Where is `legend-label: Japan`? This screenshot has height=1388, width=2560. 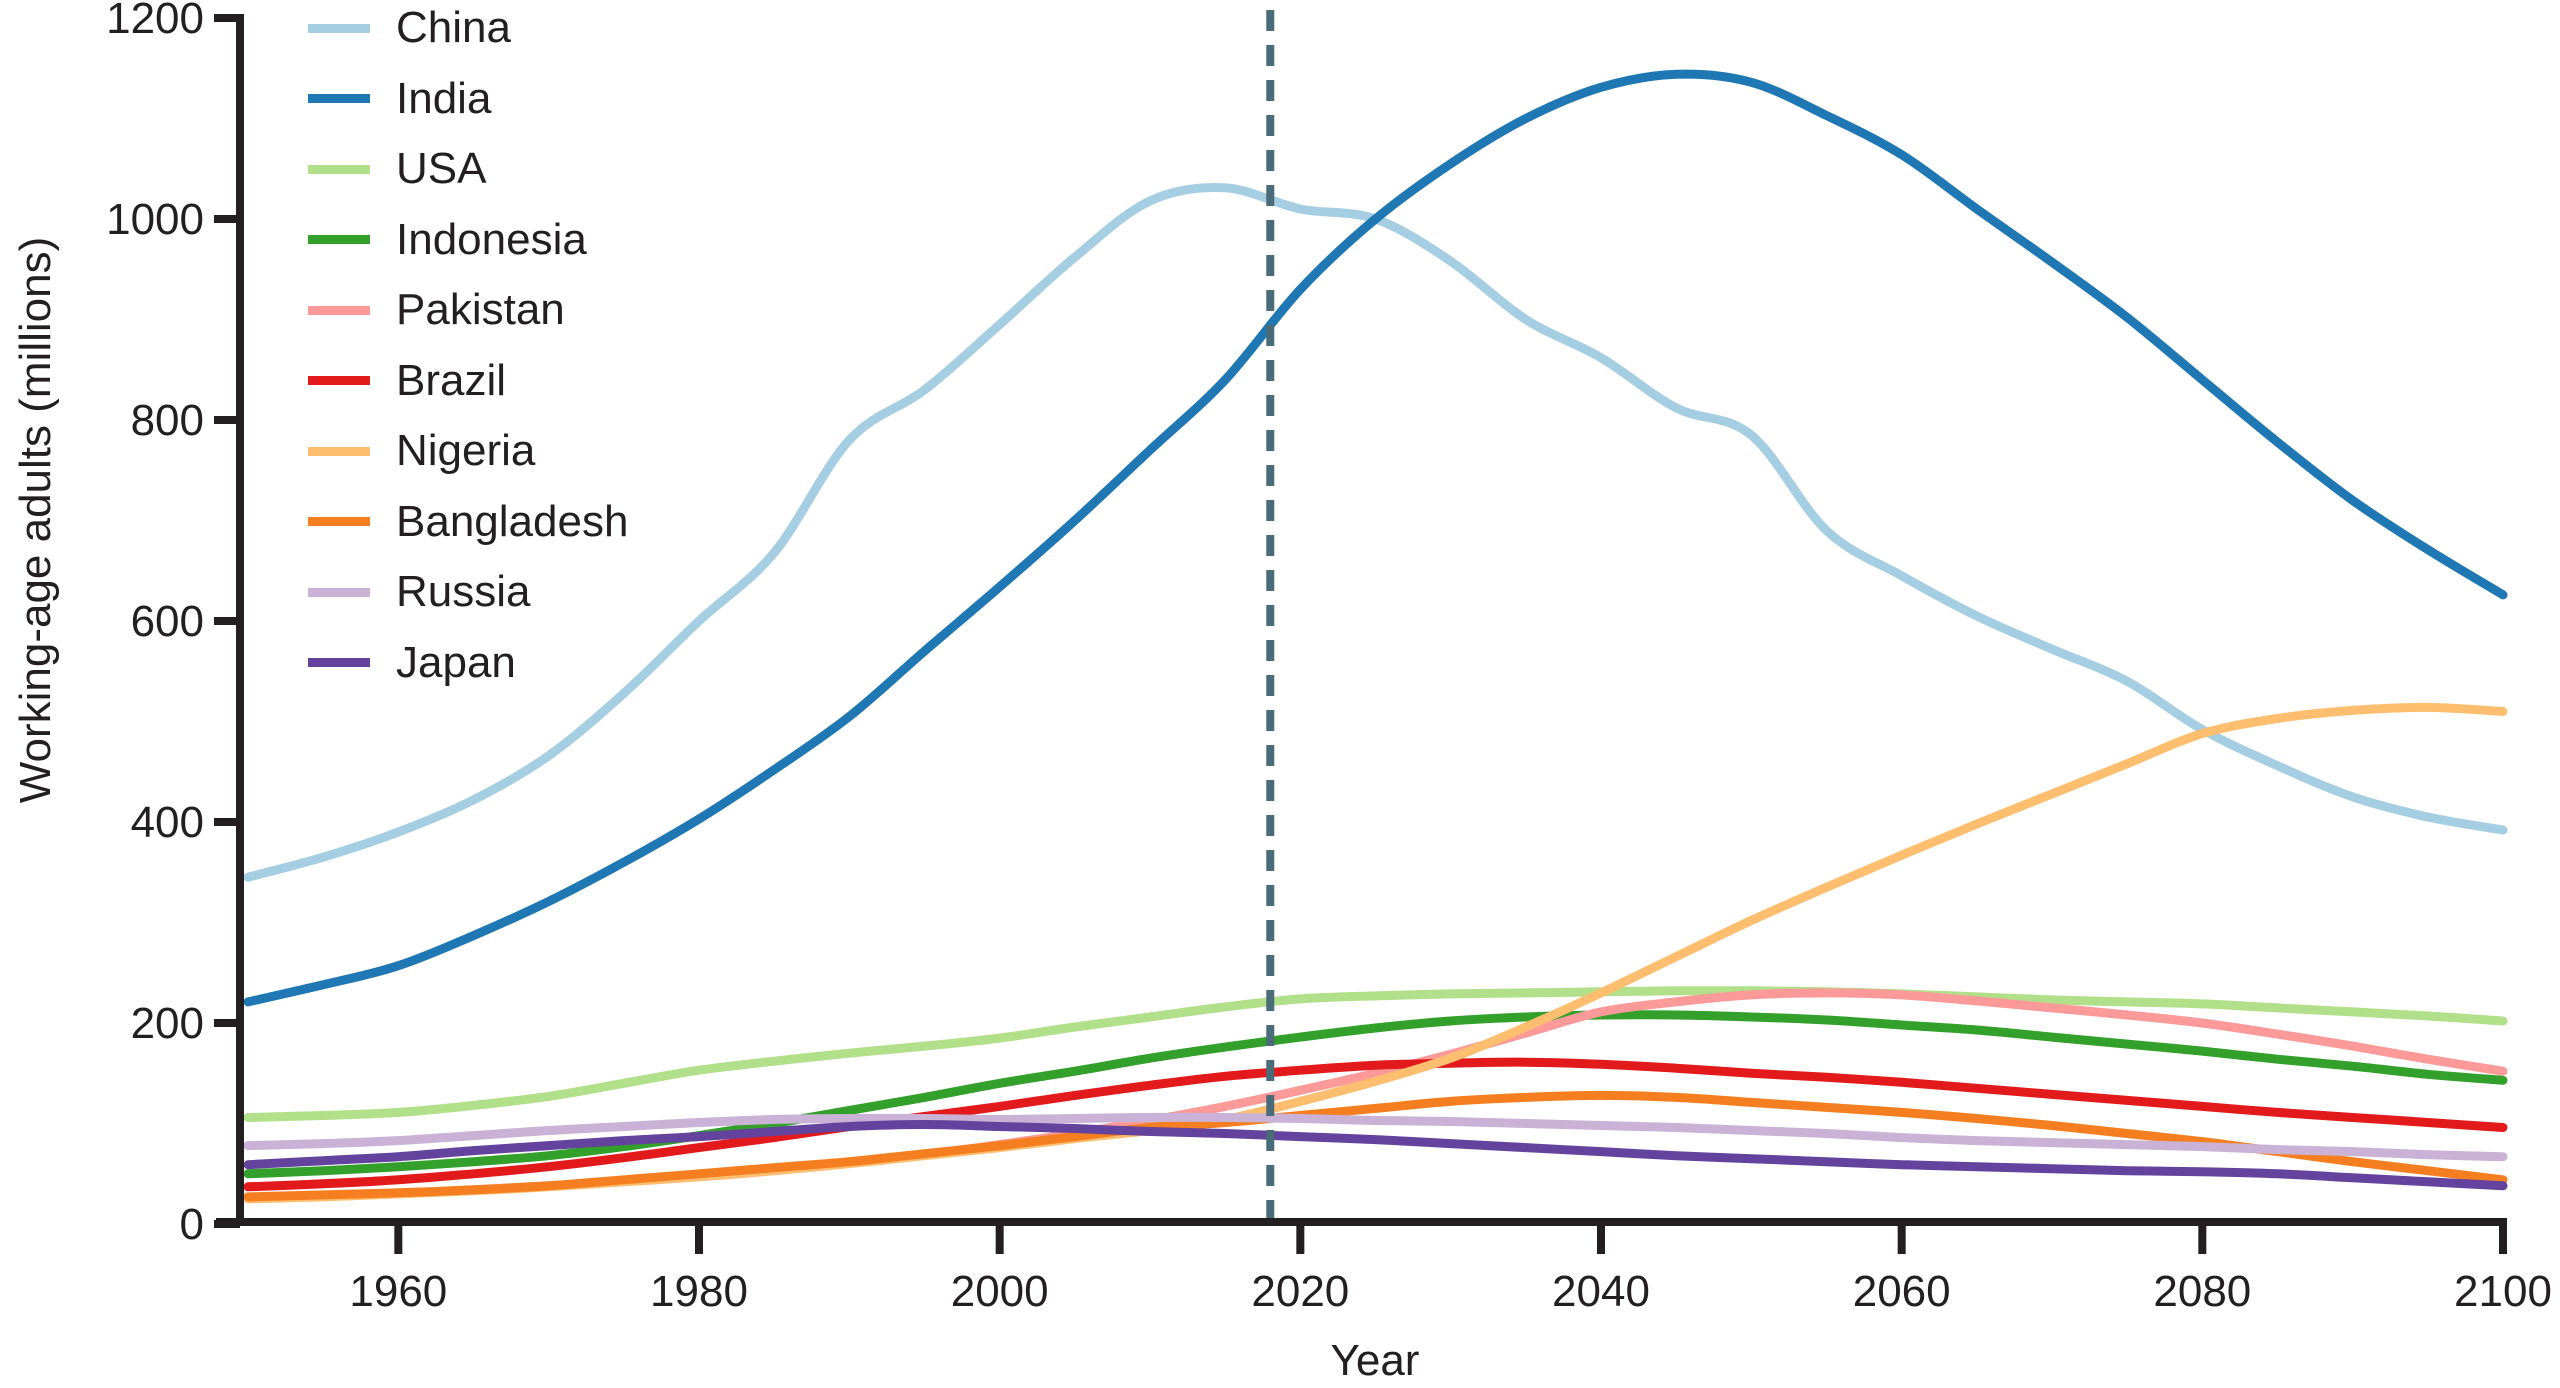 legend-label: Japan is located at coordinates (456, 662).